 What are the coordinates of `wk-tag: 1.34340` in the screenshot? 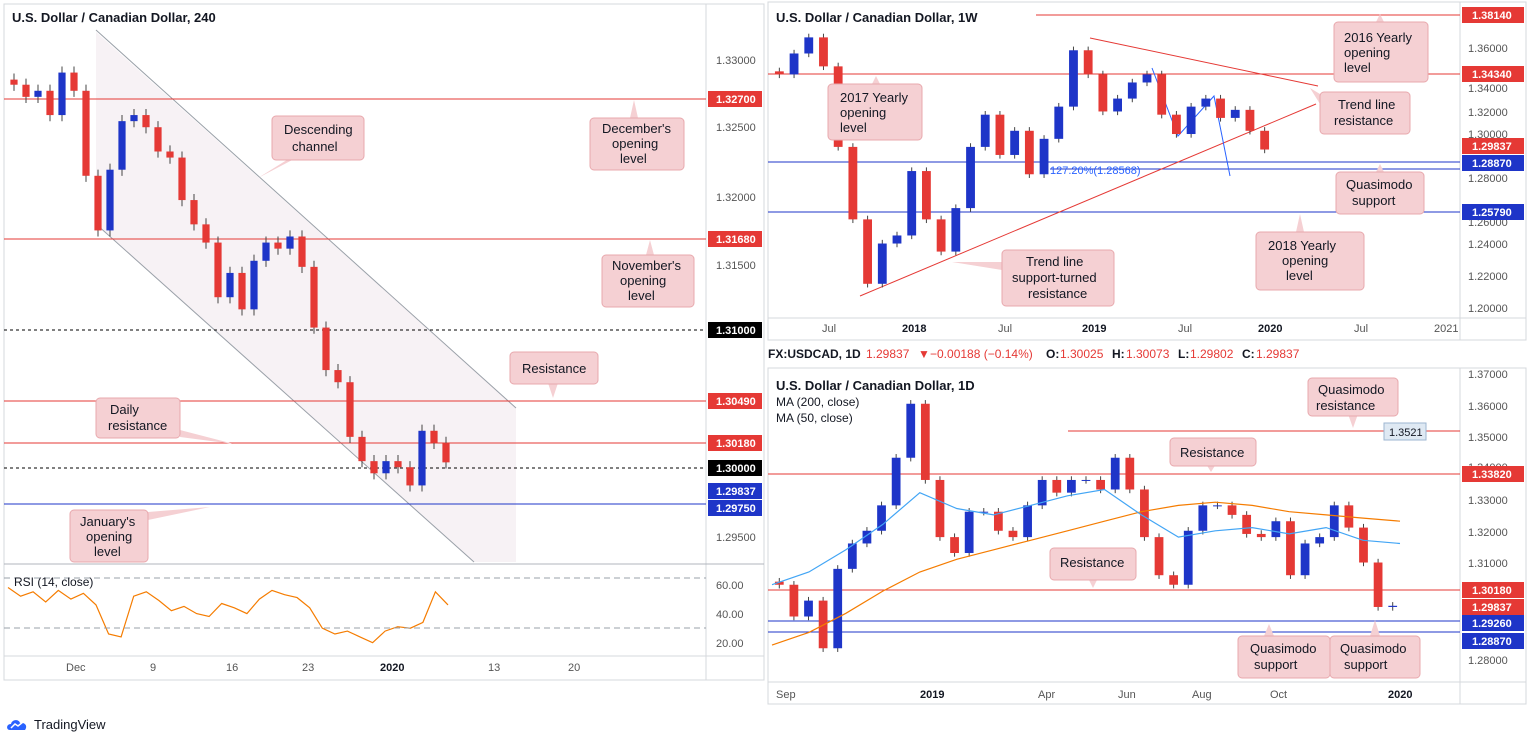 It's located at (1492, 75).